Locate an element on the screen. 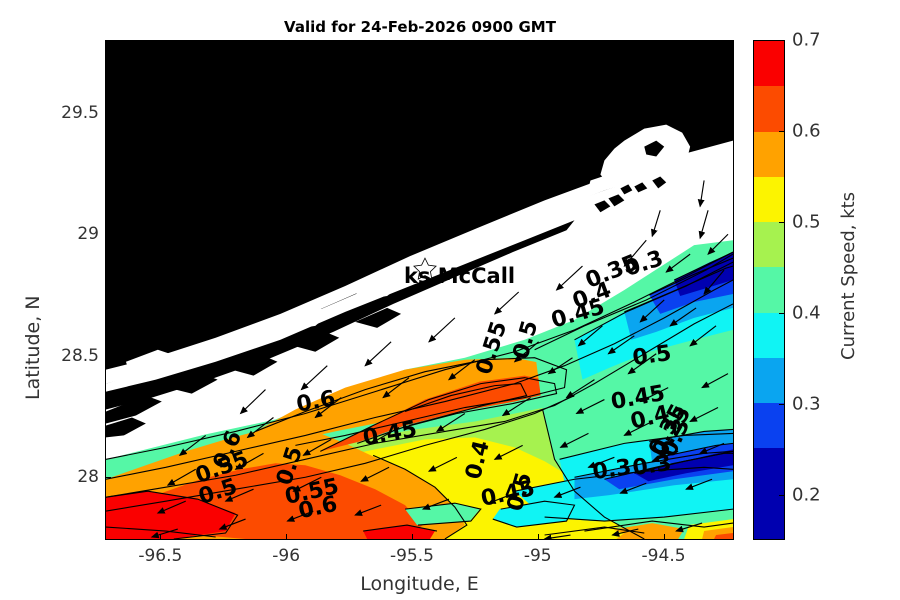 The image size is (900, 600). colorbar is located at coordinates (769, 290).